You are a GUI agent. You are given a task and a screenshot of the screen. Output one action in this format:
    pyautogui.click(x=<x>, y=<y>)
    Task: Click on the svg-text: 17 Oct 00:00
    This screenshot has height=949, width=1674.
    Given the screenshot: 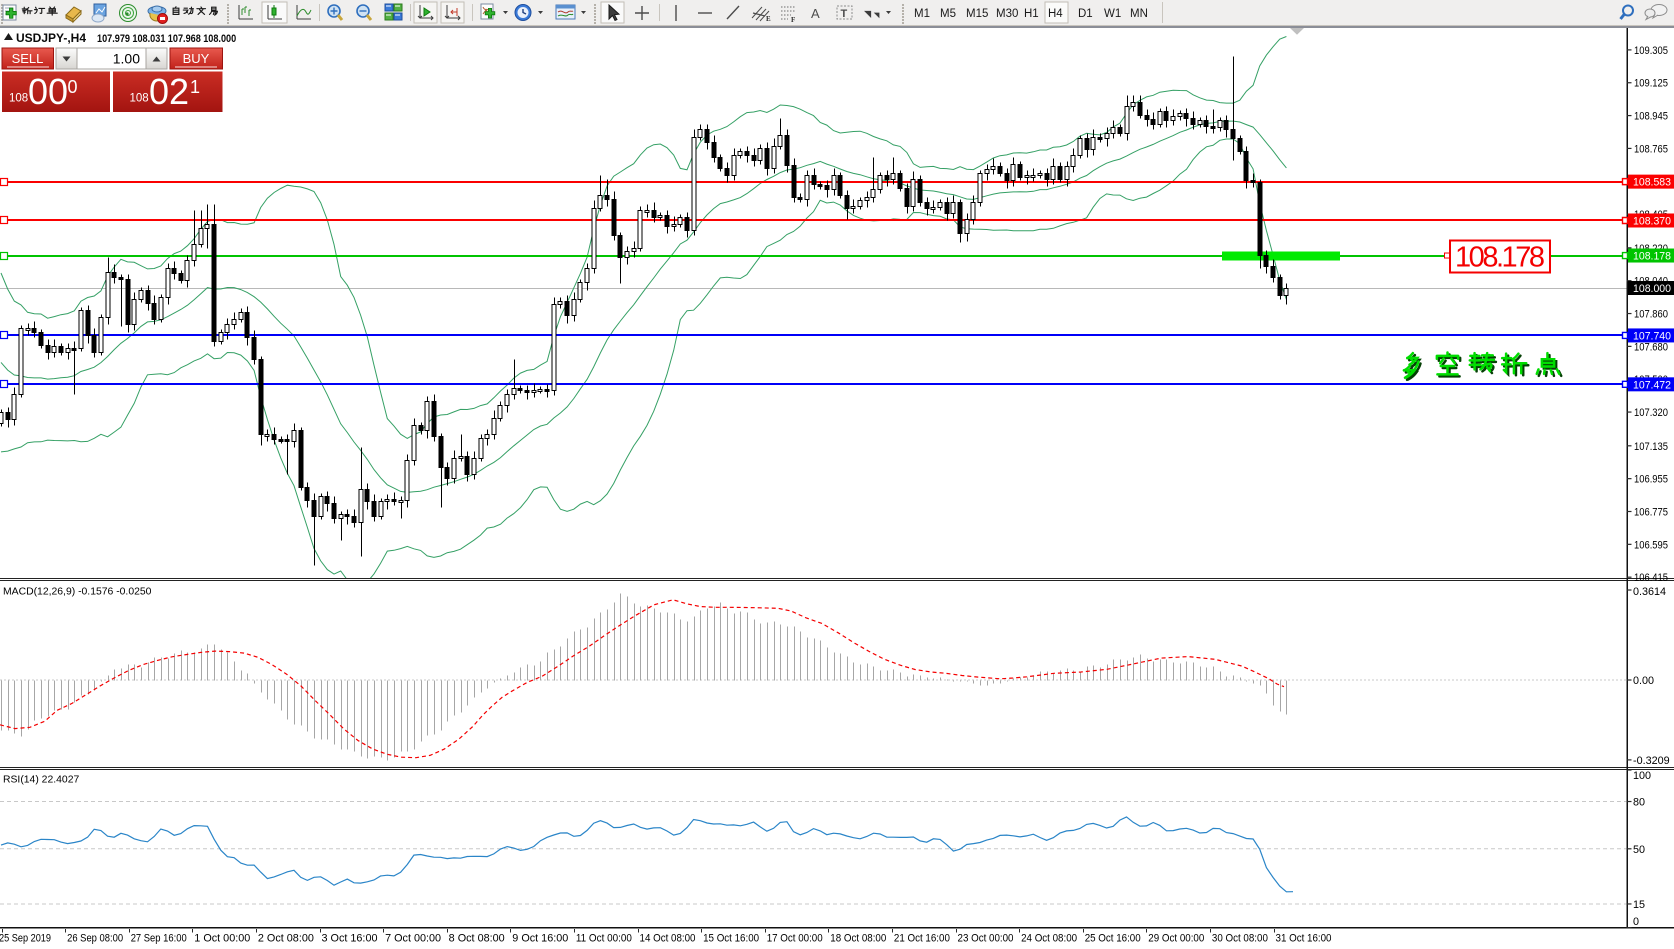 What is the action you would take?
    pyautogui.click(x=795, y=939)
    